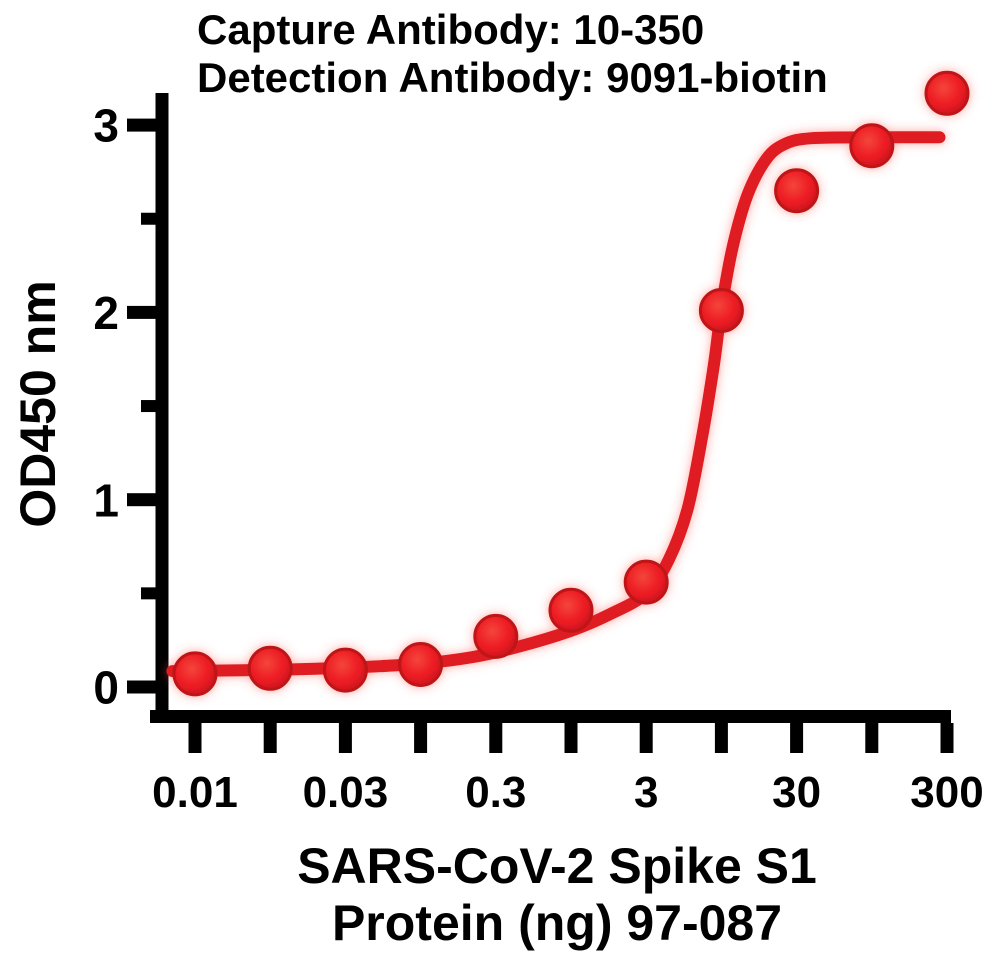  Describe the element at coordinates (946, 792) in the screenshot. I see `x-tick-label: 300` at that location.